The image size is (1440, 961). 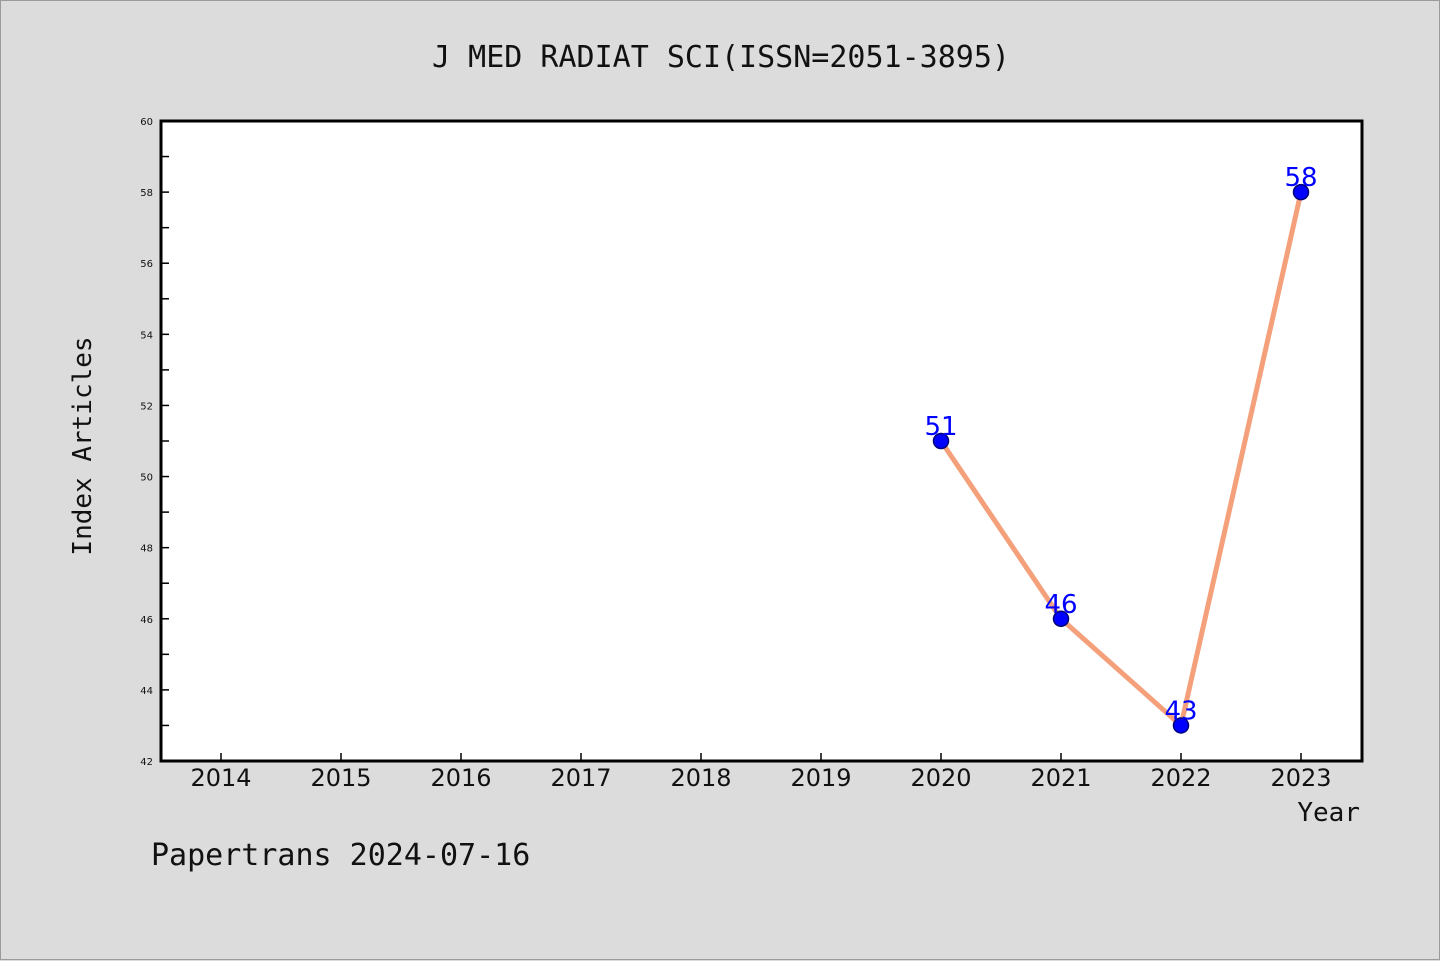 I want to click on y-tick-label: 46, so click(x=146, y=620).